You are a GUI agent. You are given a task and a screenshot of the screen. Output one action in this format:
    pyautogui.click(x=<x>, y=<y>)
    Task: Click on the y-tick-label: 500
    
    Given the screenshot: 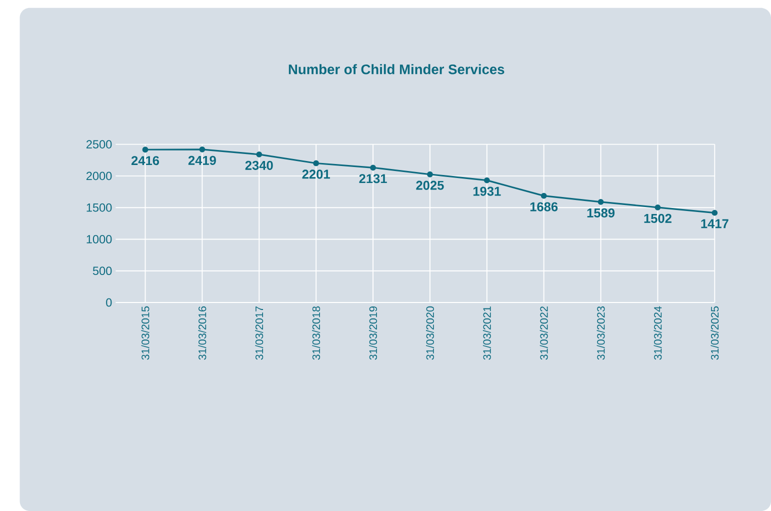 What is the action you would take?
    pyautogui.click(x=102, y=270)
    